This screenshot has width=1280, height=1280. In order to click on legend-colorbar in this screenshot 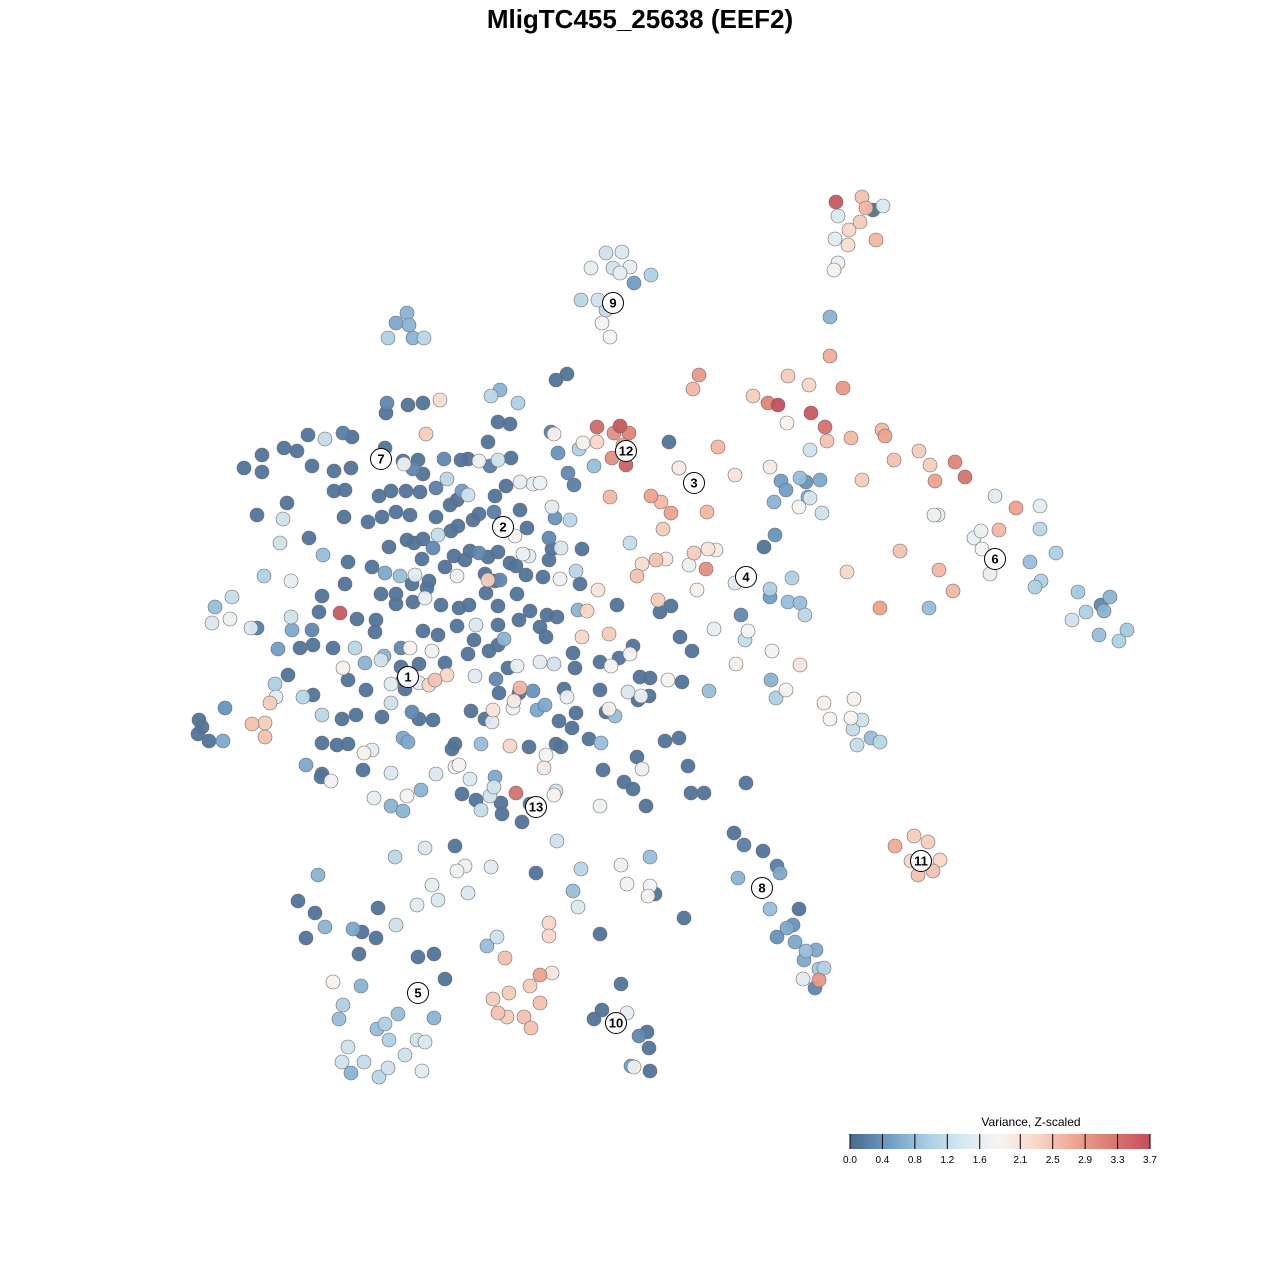, I will do `click(1000, 1141)`.